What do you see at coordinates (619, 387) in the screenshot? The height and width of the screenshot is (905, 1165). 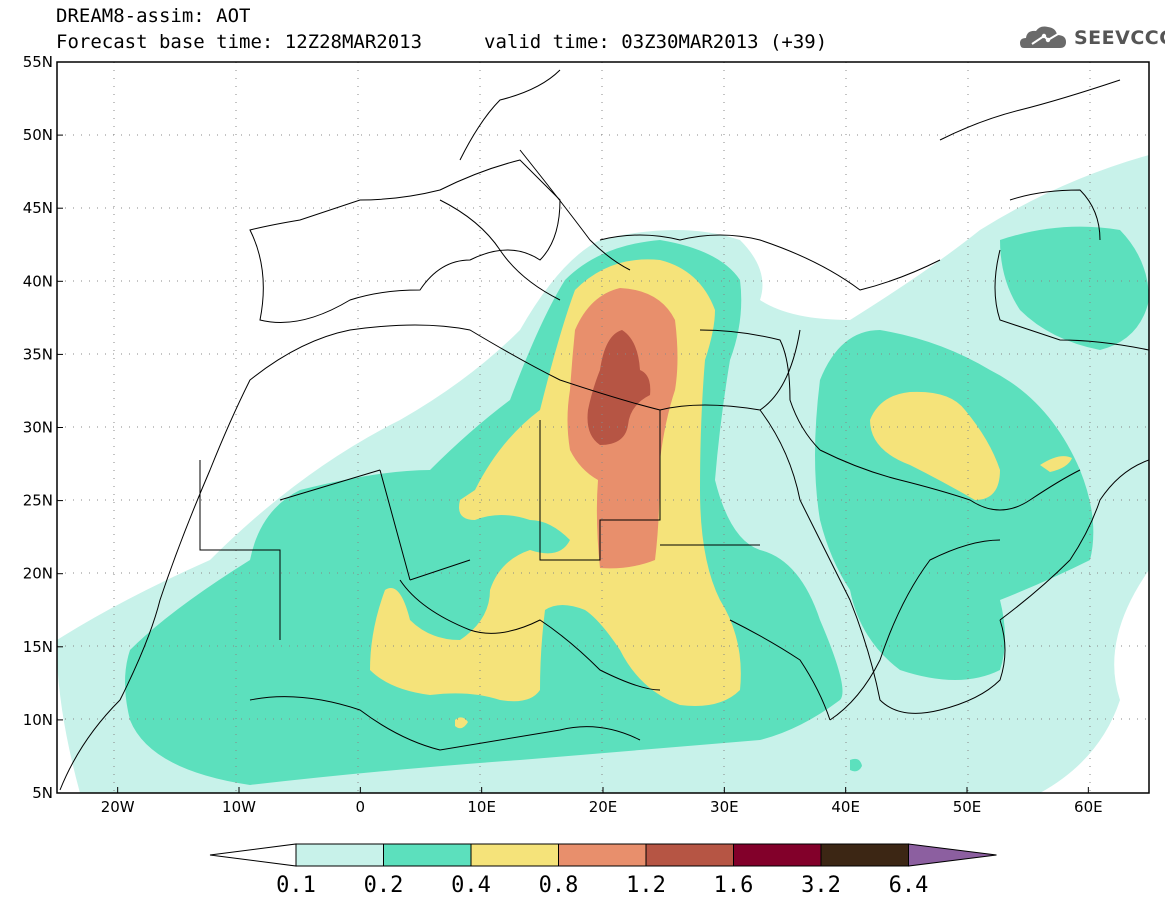 I see `aot-band-1.2` at bounding box center [619, 387].